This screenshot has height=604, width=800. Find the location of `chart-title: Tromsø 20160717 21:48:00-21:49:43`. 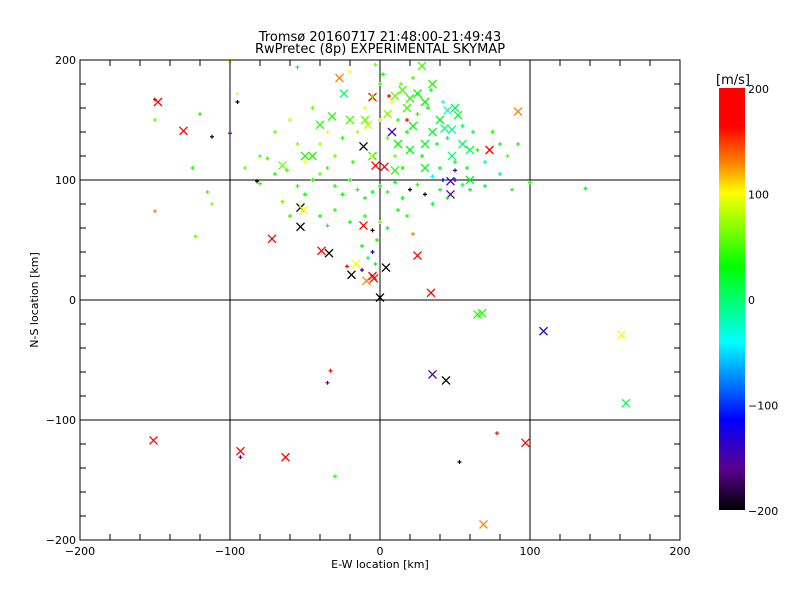

chart-title: Tromsø 20160717 21:48:00-21:49:43 is located at coordinates (379, 37).